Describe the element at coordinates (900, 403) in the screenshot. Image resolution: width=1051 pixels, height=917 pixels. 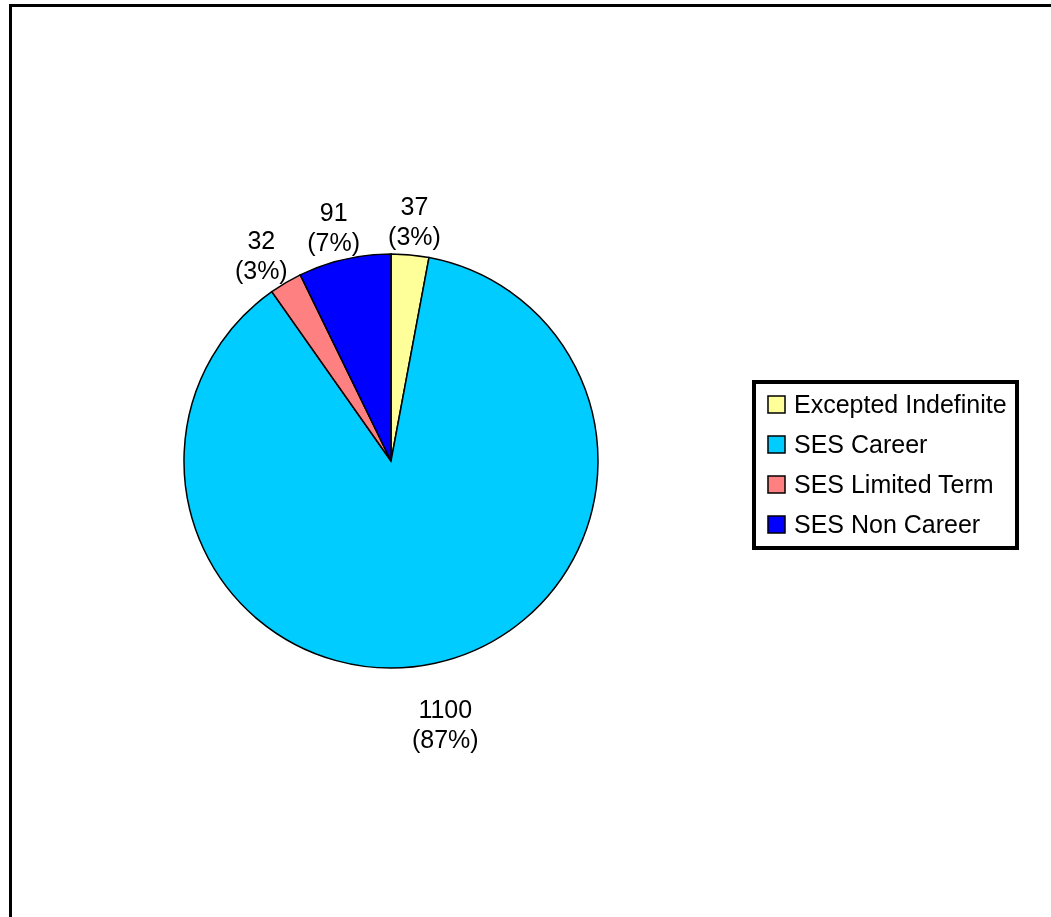
I see `legend-label: Excepted Indefinite` at that location.